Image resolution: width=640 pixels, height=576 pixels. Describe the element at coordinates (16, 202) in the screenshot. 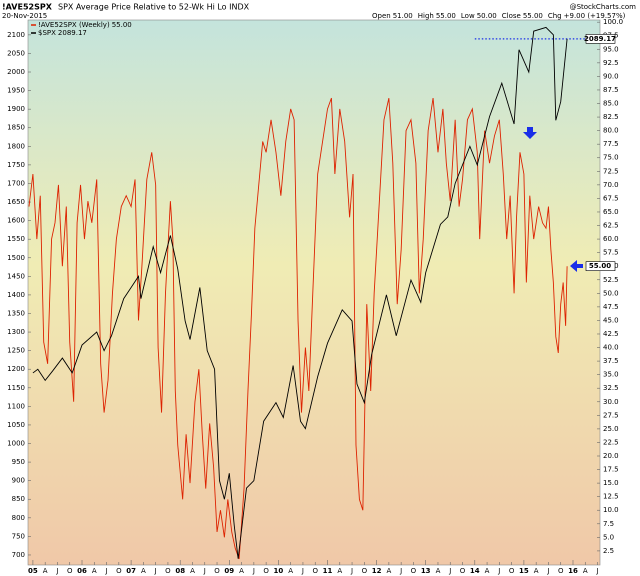

I see `y-tick-label: 1650` at that location.